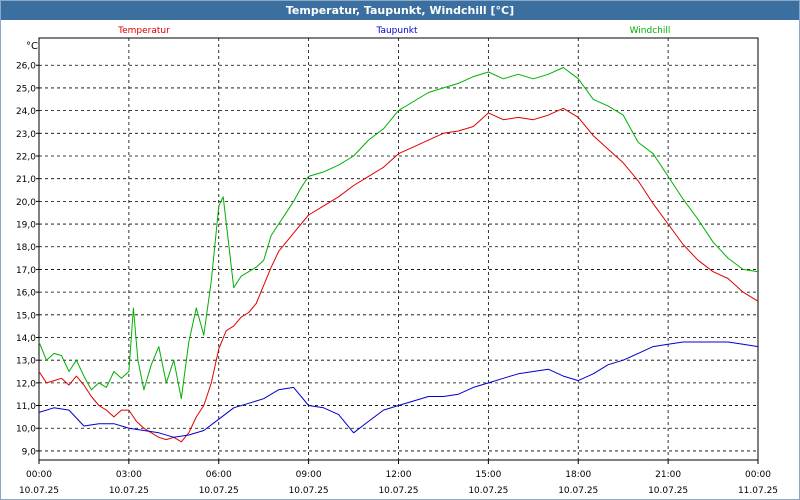 This screenshot has width=800, height=500. Describe the element at coordinates (26, 362) in the screenshot. I see `y-tick-label: 13,0` at that location.